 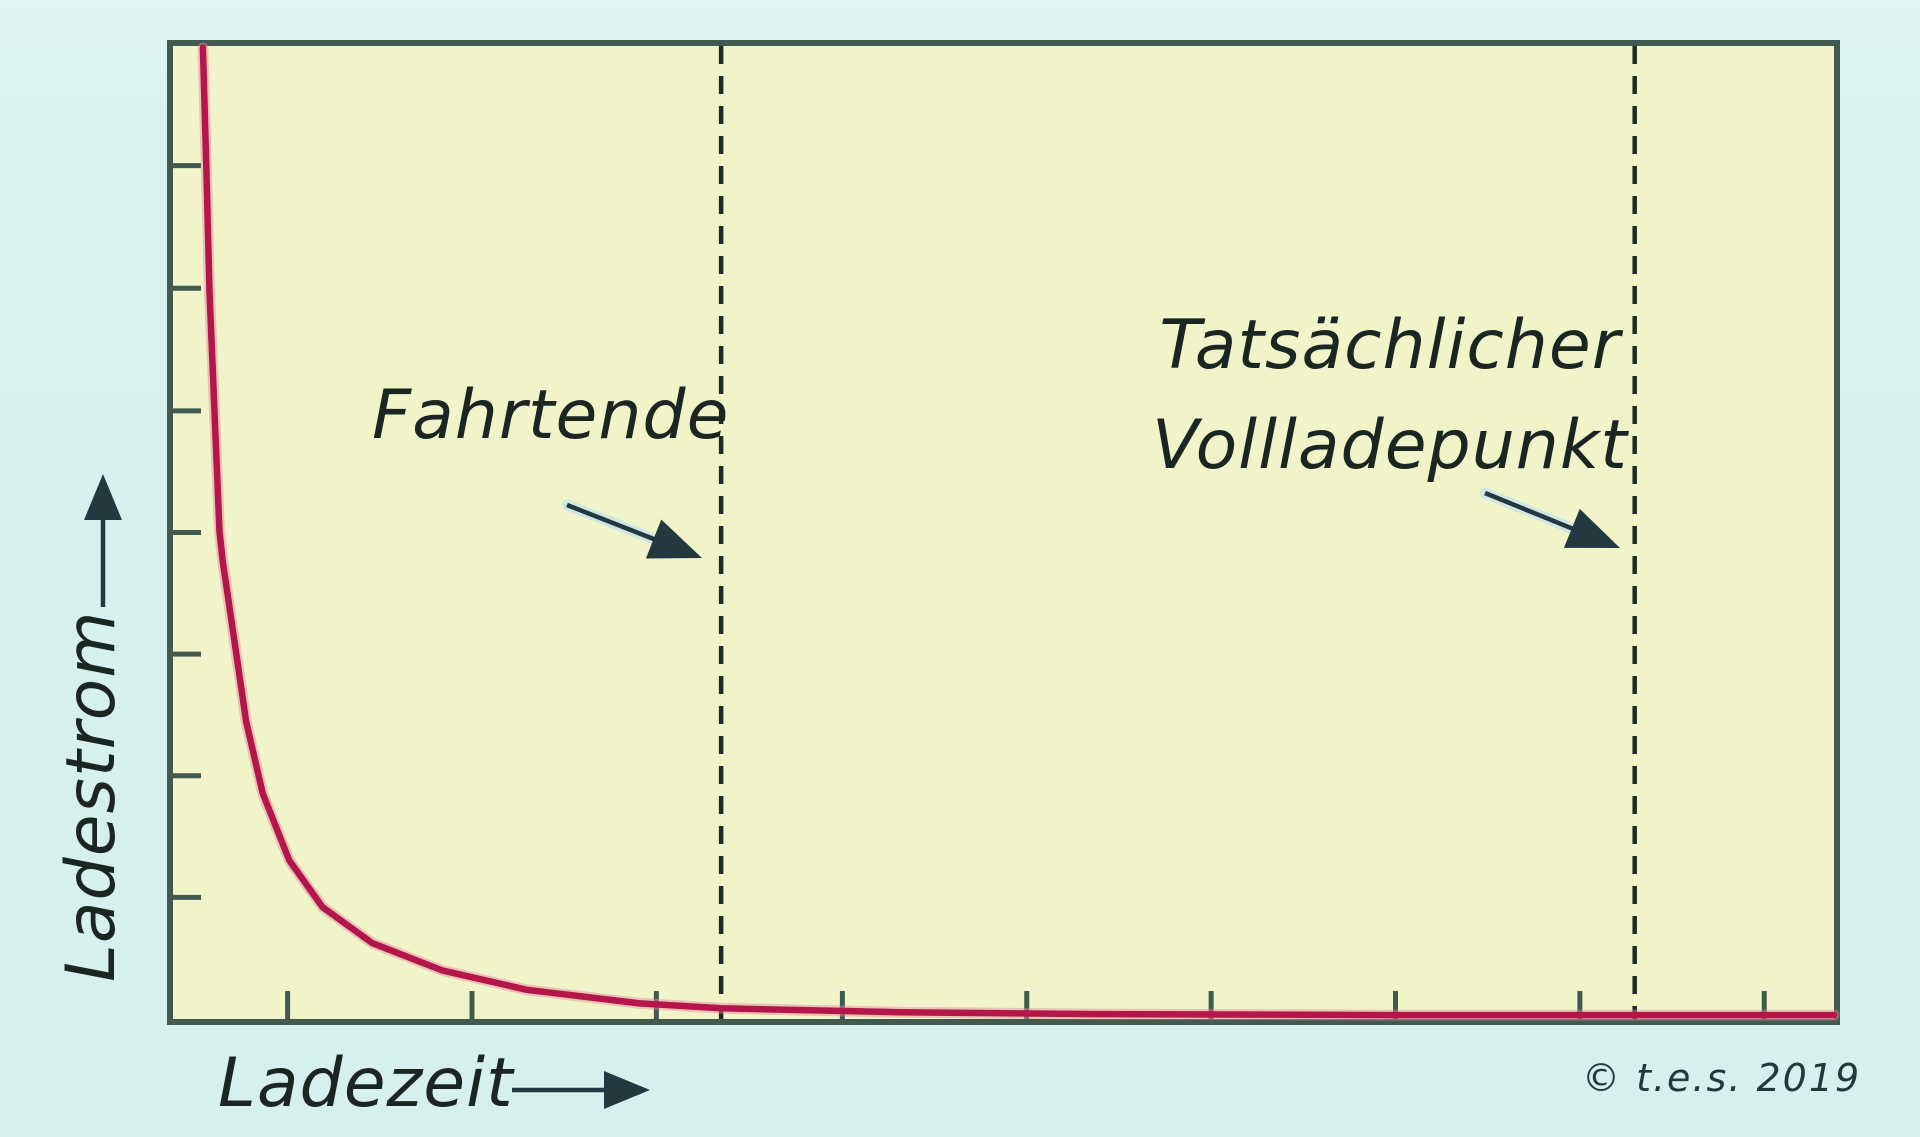 I want to click on fahrtende-arrow-head, so click(x=673, y=539).